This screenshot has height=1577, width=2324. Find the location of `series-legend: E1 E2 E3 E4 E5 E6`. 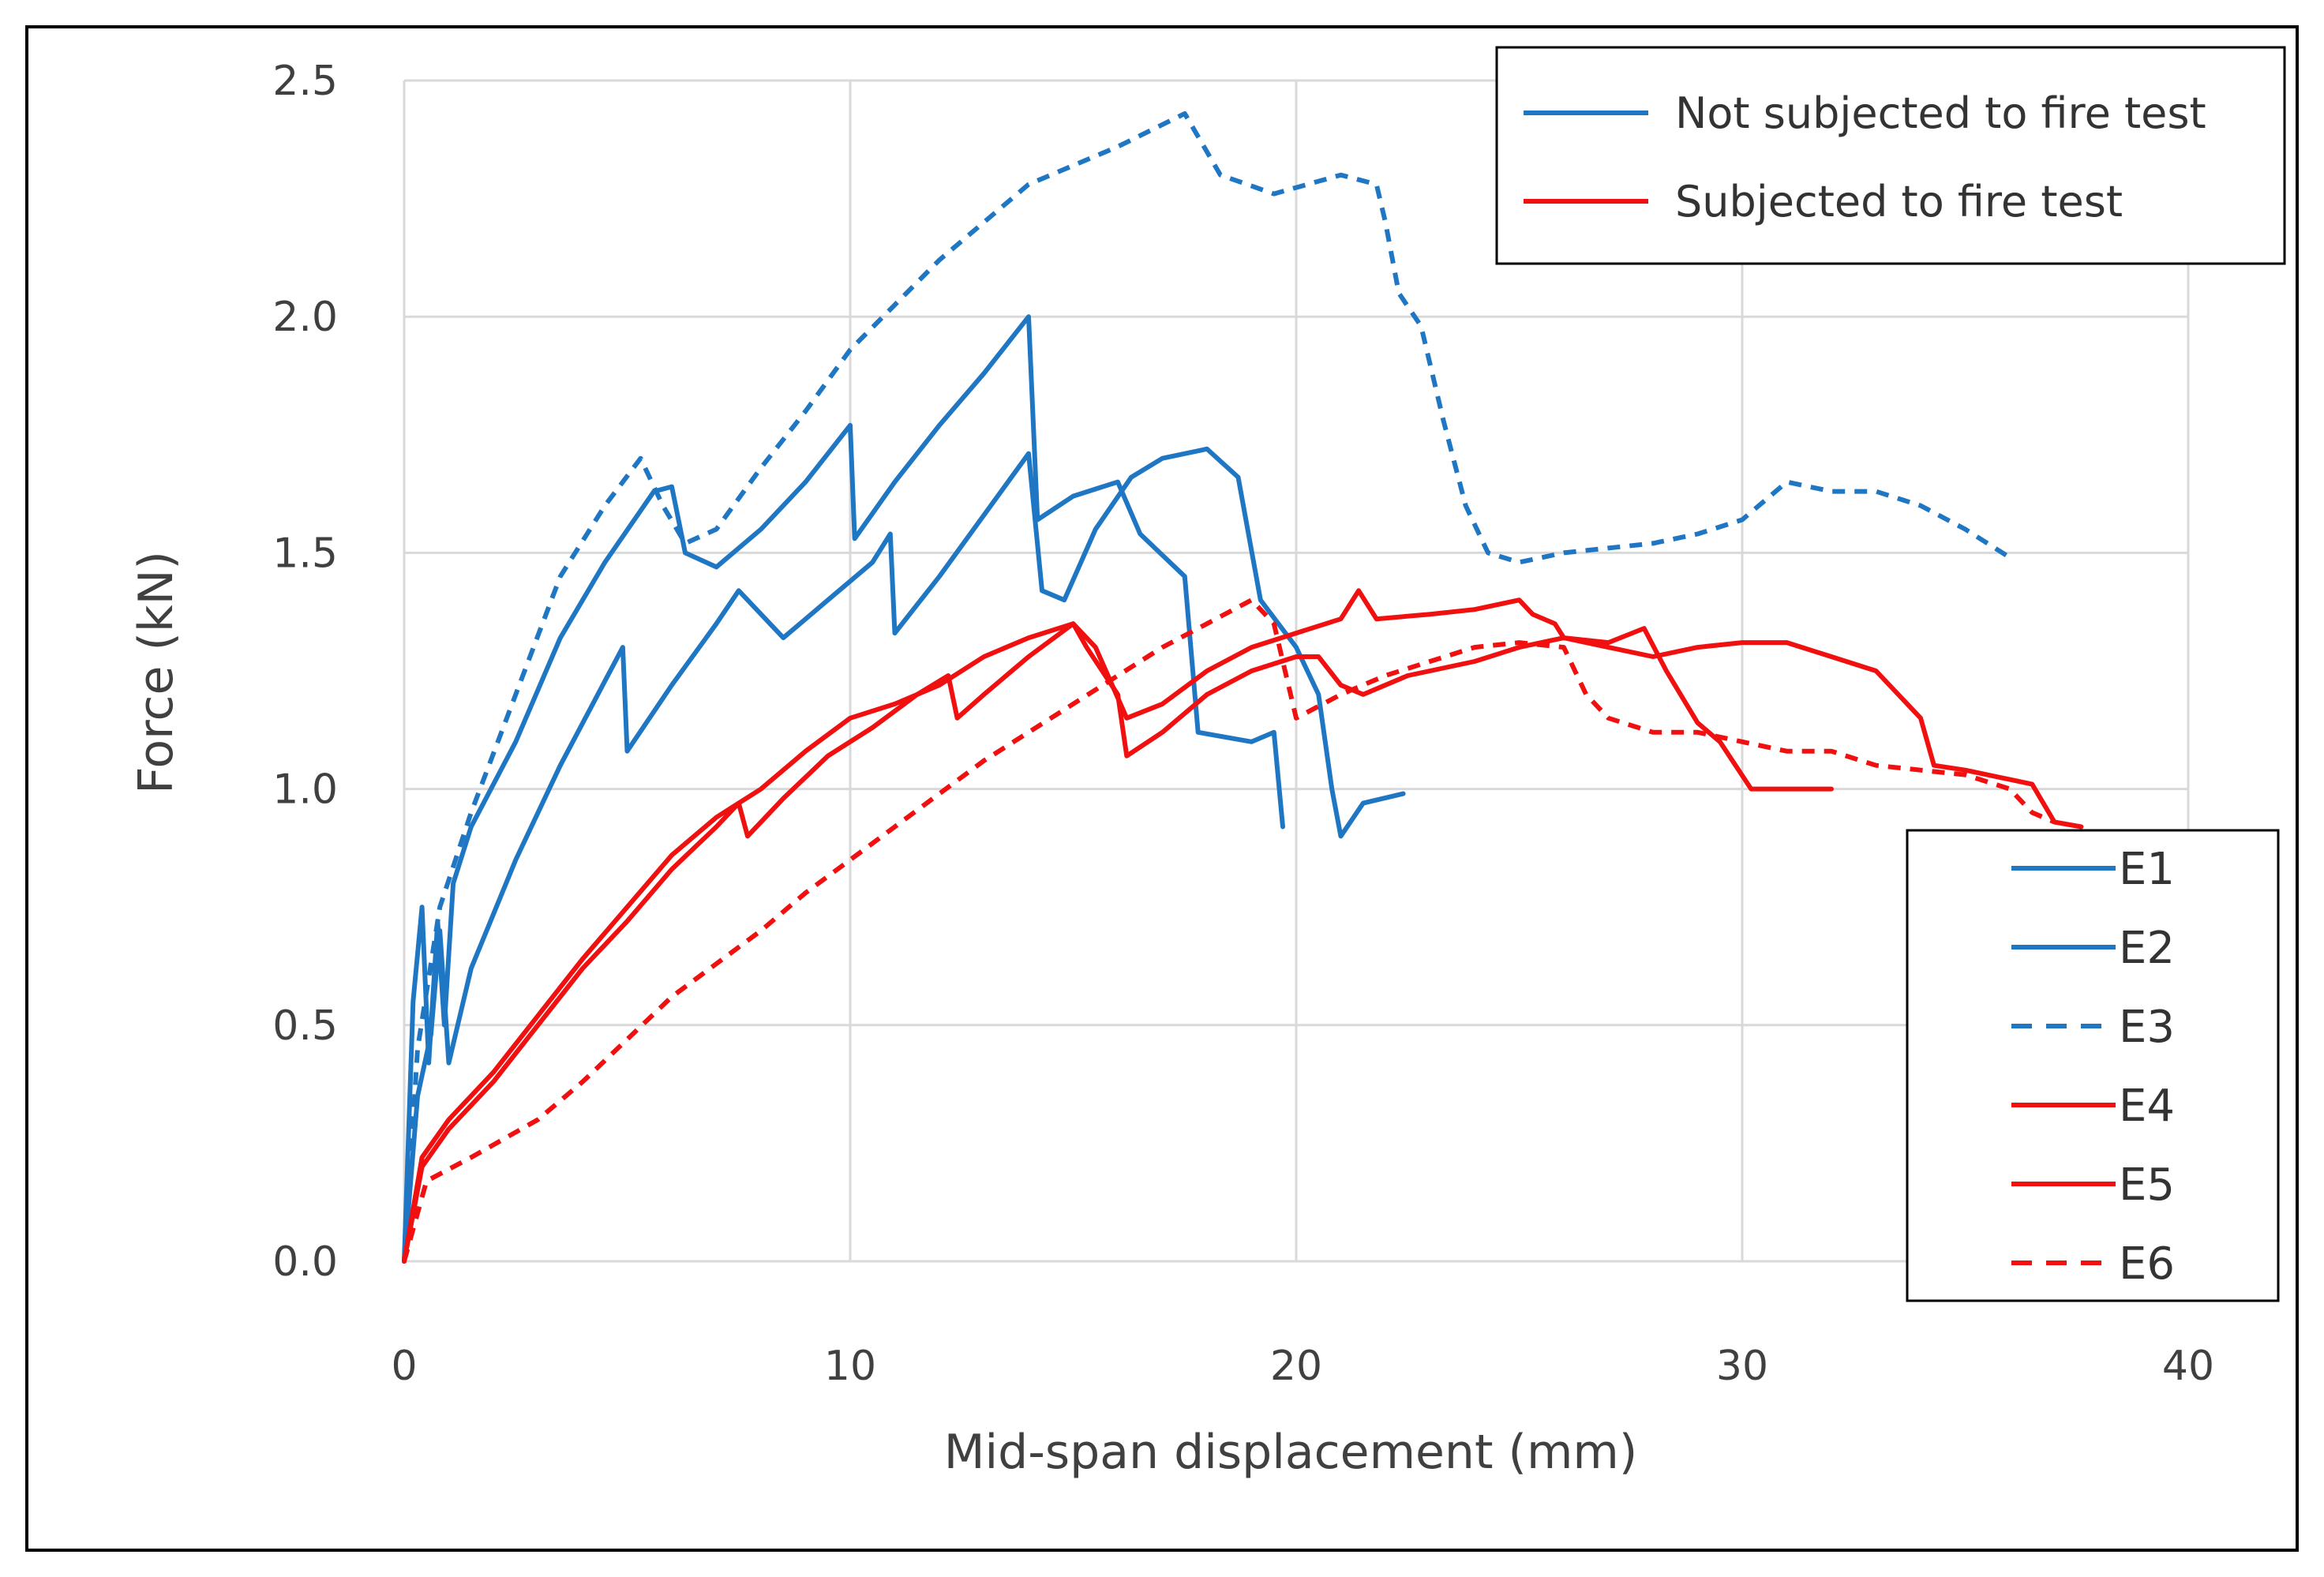

series-legend: E1 E2 E3 E4 E5 E6 is located at coordinates (2093, 1065).